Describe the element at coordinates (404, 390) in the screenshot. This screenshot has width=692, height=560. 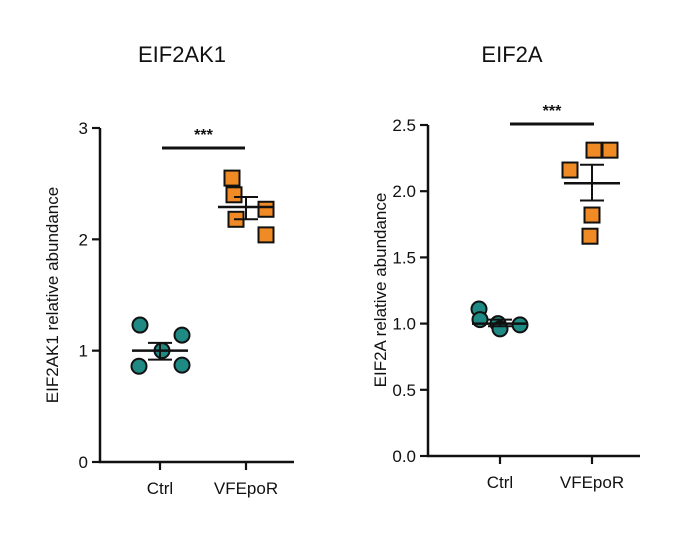
I see `y-tick-label: 0.5` at that location.